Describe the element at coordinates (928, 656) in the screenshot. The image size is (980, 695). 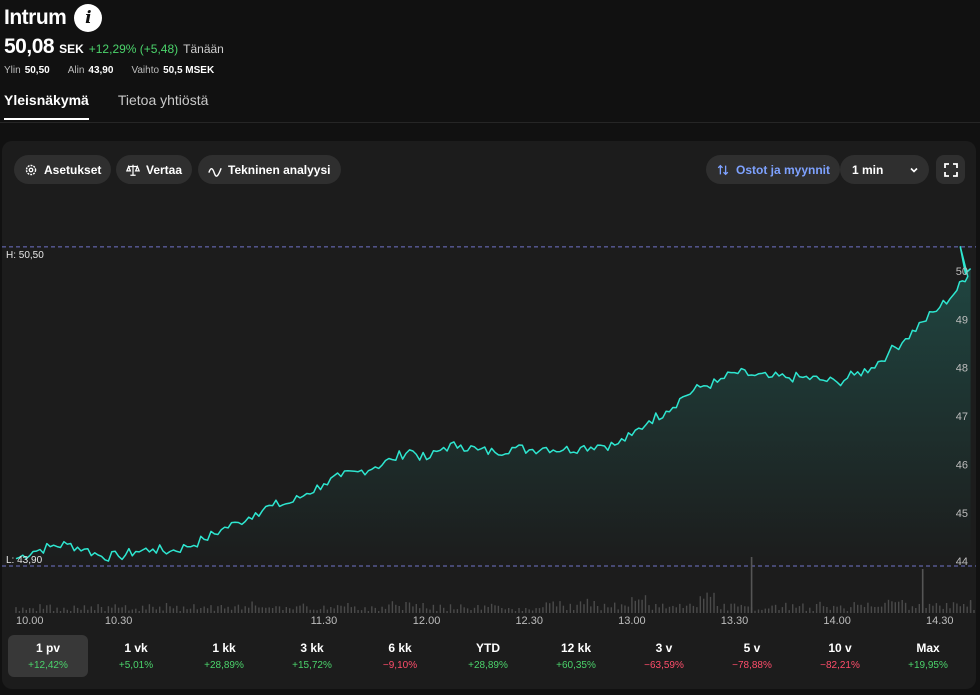
I see `period-option: Max +19,95%` at that location.